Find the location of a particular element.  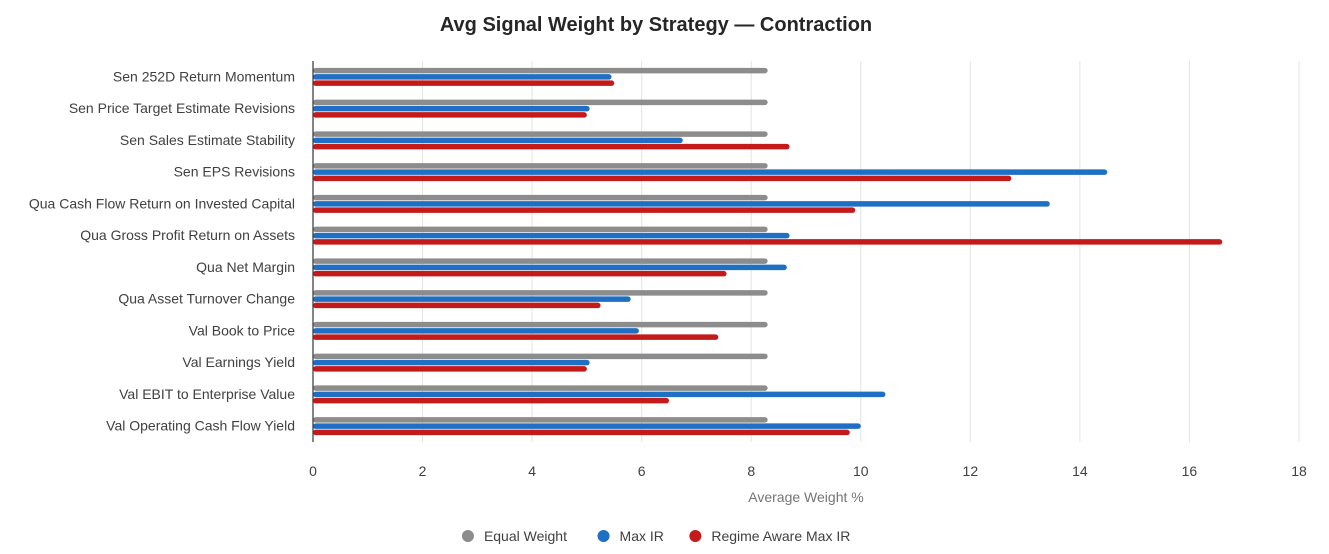

x-tick-label: 8 is located at coordinates (751, 471).